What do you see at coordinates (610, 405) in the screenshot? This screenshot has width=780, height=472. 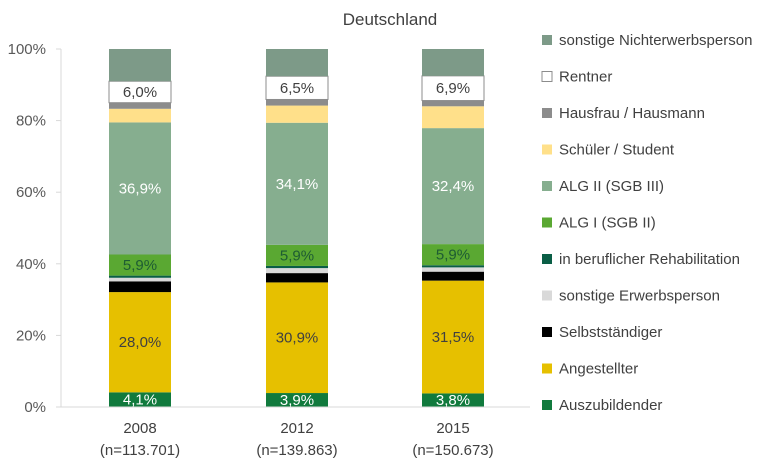 I see `legend-label: Auszubildender` at bounding box center [610, 405].